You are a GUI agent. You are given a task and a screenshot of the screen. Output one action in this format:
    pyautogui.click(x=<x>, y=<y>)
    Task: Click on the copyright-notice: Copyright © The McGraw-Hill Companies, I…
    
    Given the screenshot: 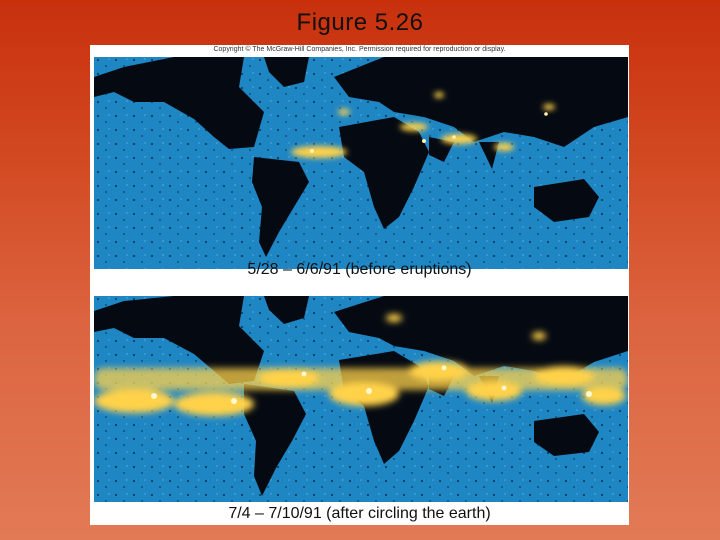 What is the action you would take?
    pyautogui.click(x=359, y=49)
    